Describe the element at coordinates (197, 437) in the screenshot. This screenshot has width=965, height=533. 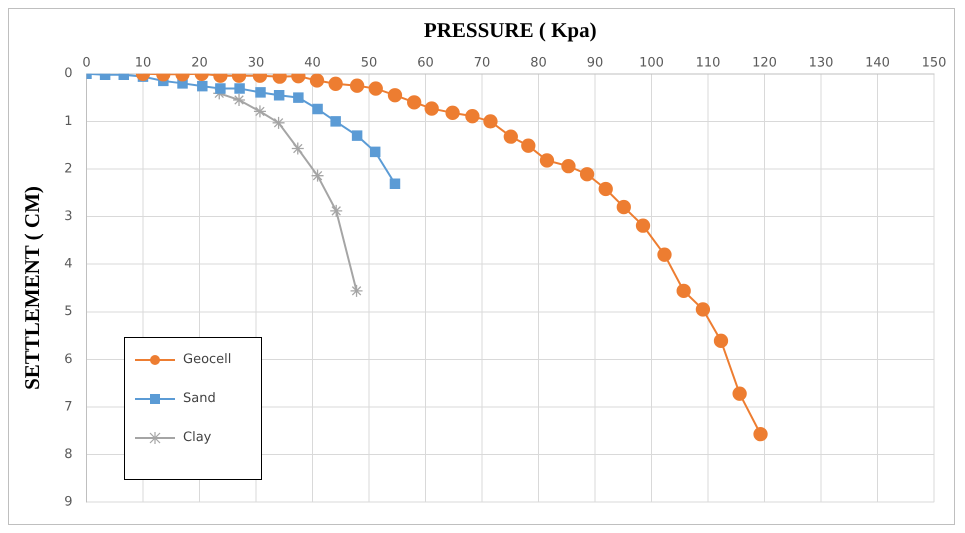
I see `legend-label: Clay` at that location.